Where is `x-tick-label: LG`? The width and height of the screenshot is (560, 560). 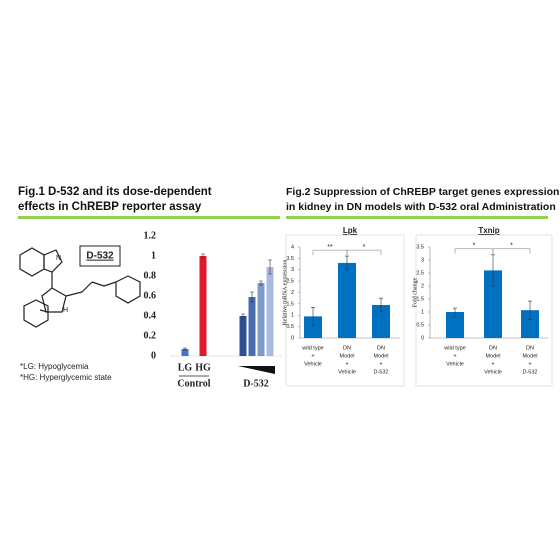
x-tick-label: LG is located at coordinates (185, 367).